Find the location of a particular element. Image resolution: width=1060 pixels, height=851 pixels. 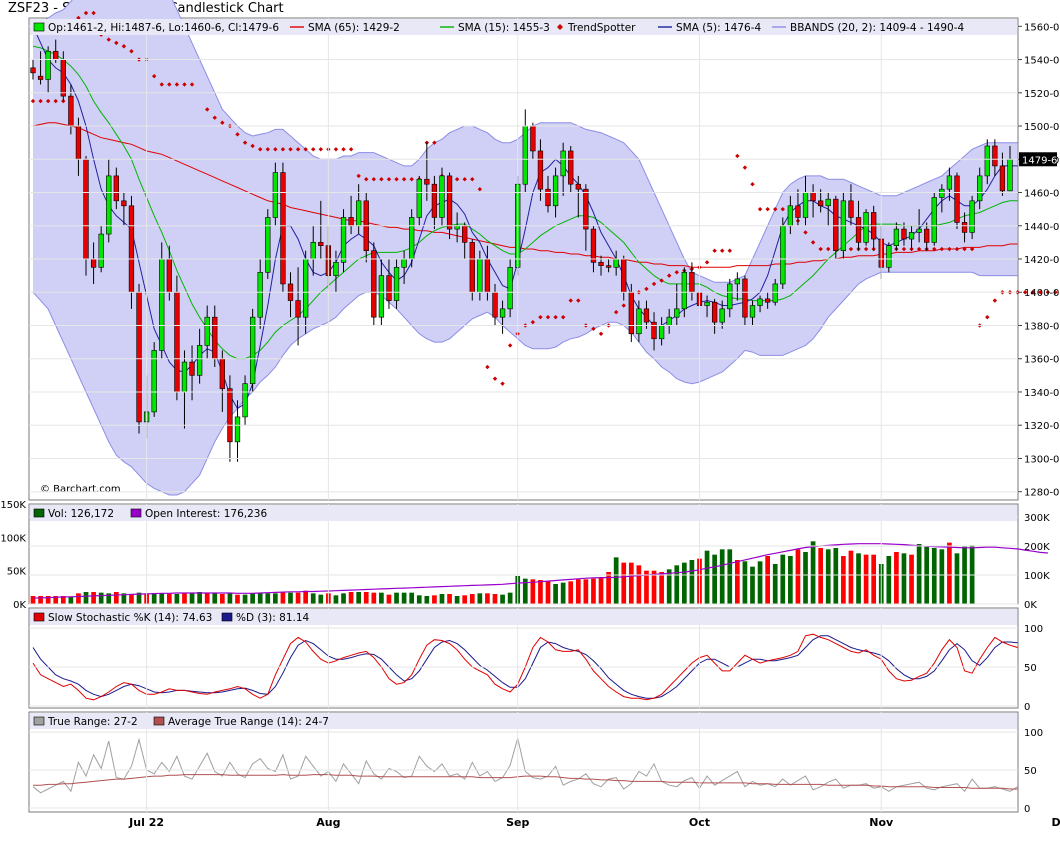

x-tick-label: Dec is located at coordinates (1055, 822).